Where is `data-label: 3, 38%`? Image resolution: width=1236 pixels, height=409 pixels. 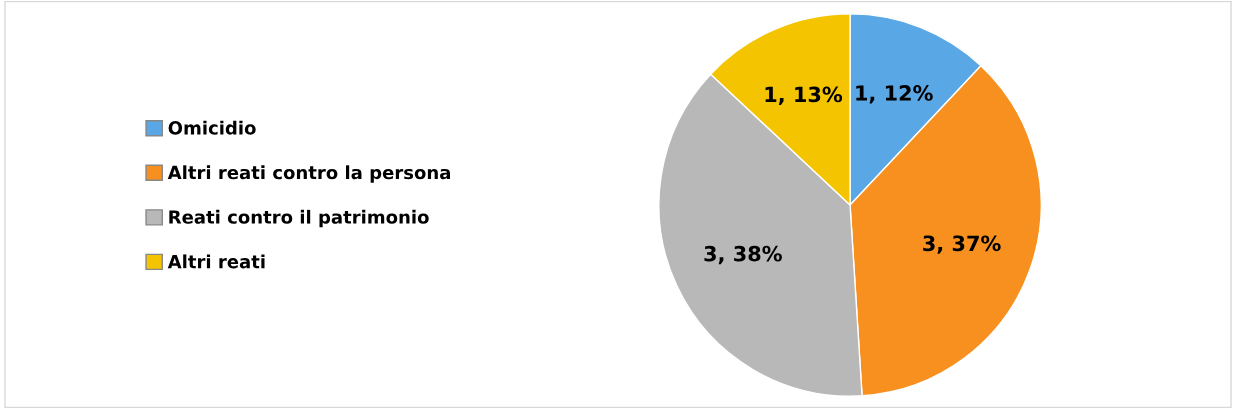
data-label: 3, 38% is located at coordinates (743, 255).